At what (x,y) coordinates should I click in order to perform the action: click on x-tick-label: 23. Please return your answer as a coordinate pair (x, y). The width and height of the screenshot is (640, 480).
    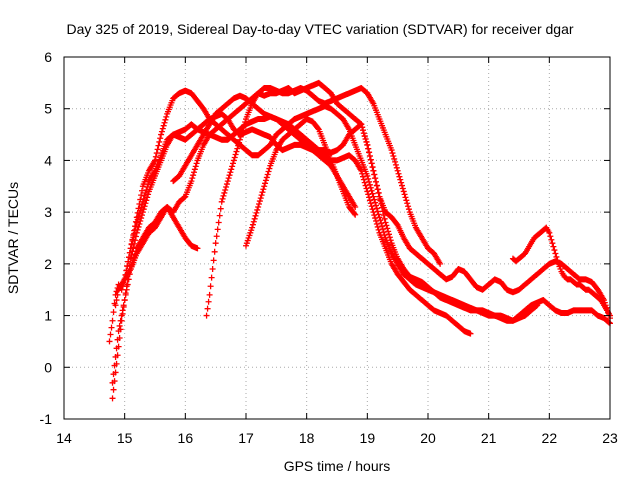
    Looking at the image, I should click on (610, 438).